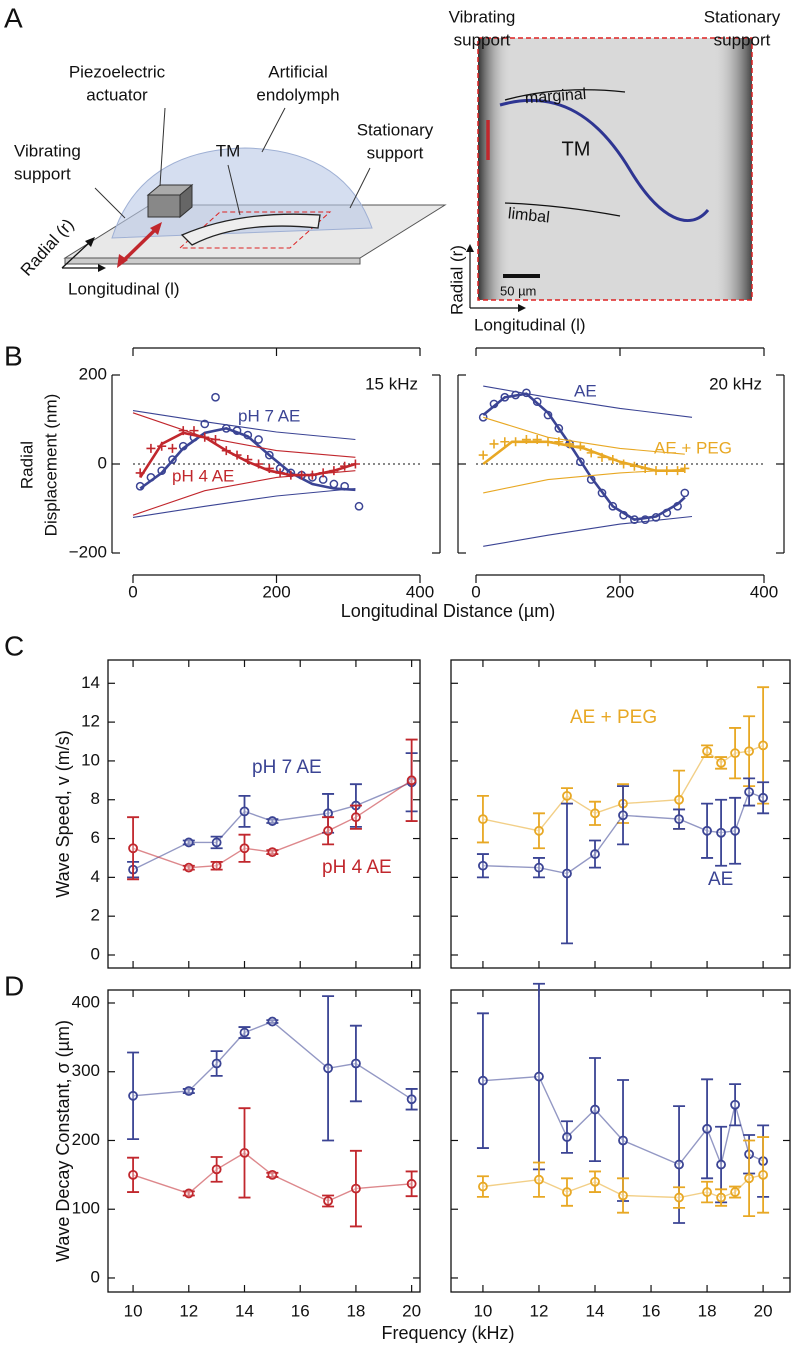 Image resolution: width=796 pixels, height=1348 pixels. Describe the element at coordinates (482, 39) in the screenshot. I see `micrograph-label: support` at that location.